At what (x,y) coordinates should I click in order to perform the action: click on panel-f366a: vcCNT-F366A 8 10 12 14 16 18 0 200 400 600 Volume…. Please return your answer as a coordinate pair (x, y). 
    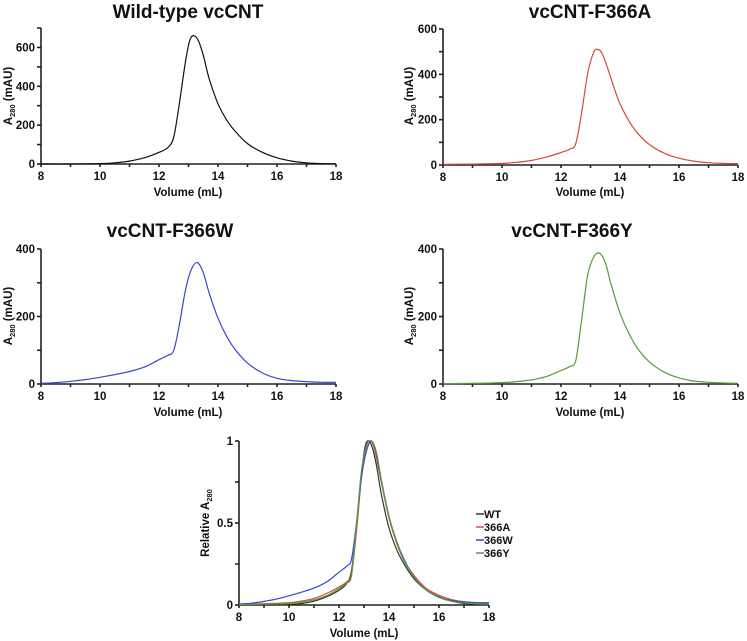
    Looking at the image, I should click on (574, 100).